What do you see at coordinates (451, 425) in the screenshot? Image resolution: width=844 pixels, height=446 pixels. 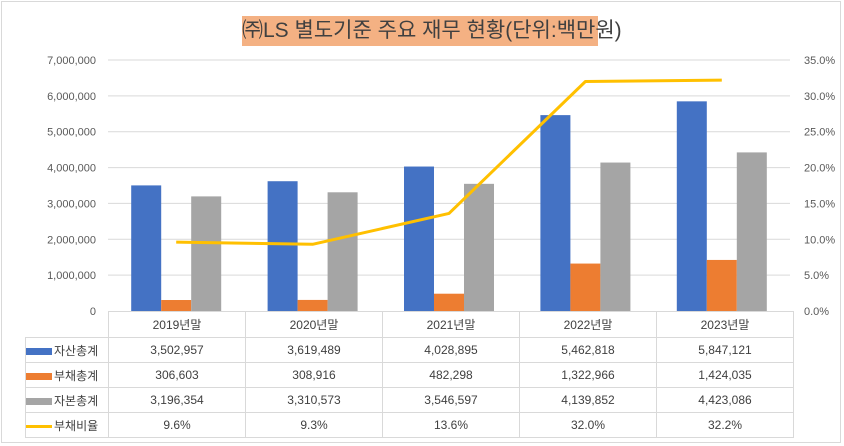 I see `data-cell: 13.6%` at bounding box center [451, 425].